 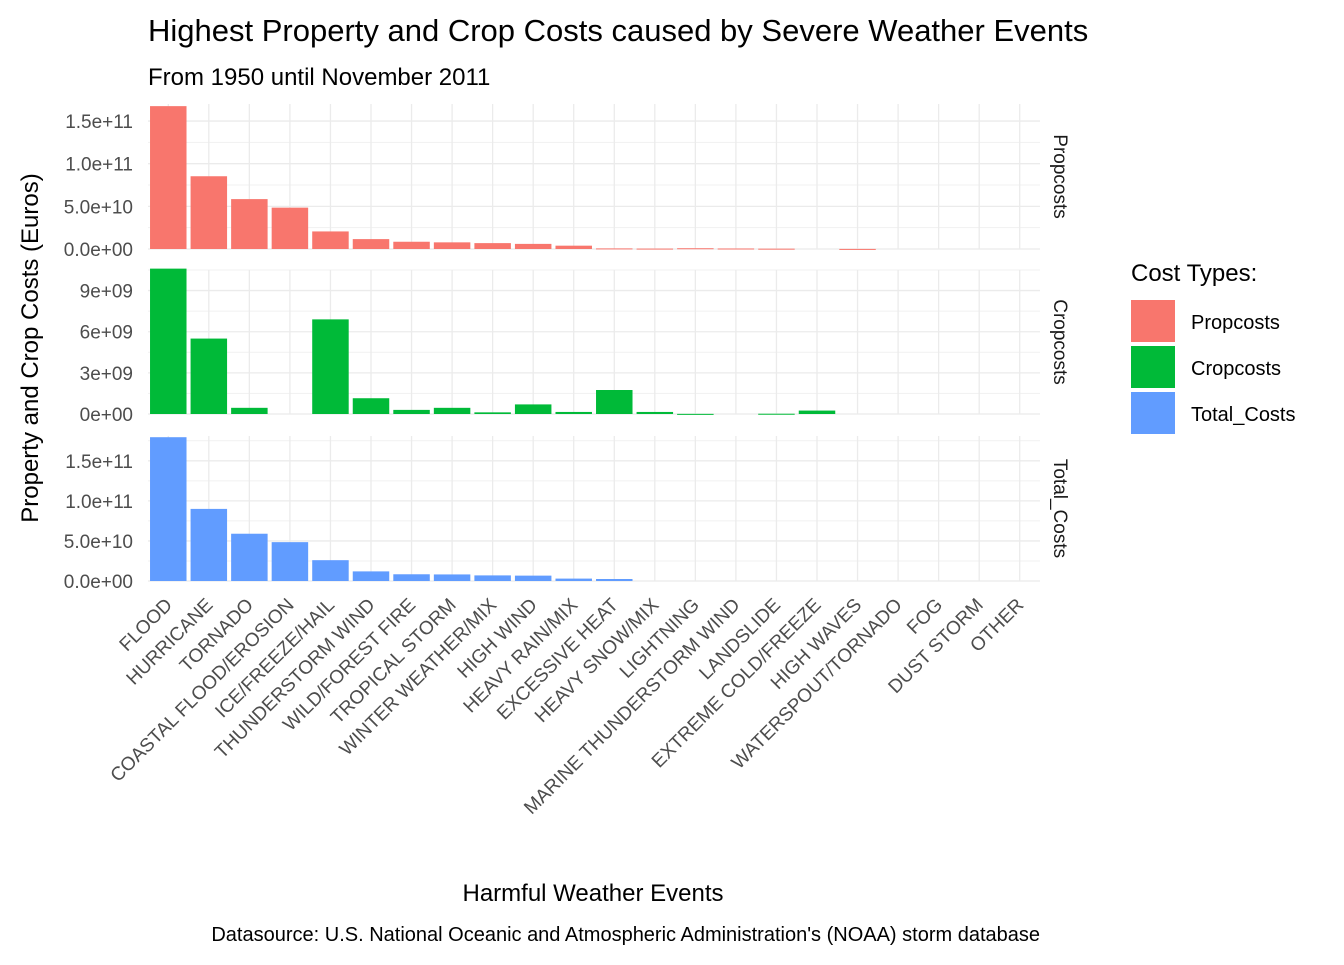 What do you see at coordinates (209, 544) in the screenshot?
I see `bar-total-costs-hurricane` at bounding box center [209, 544].